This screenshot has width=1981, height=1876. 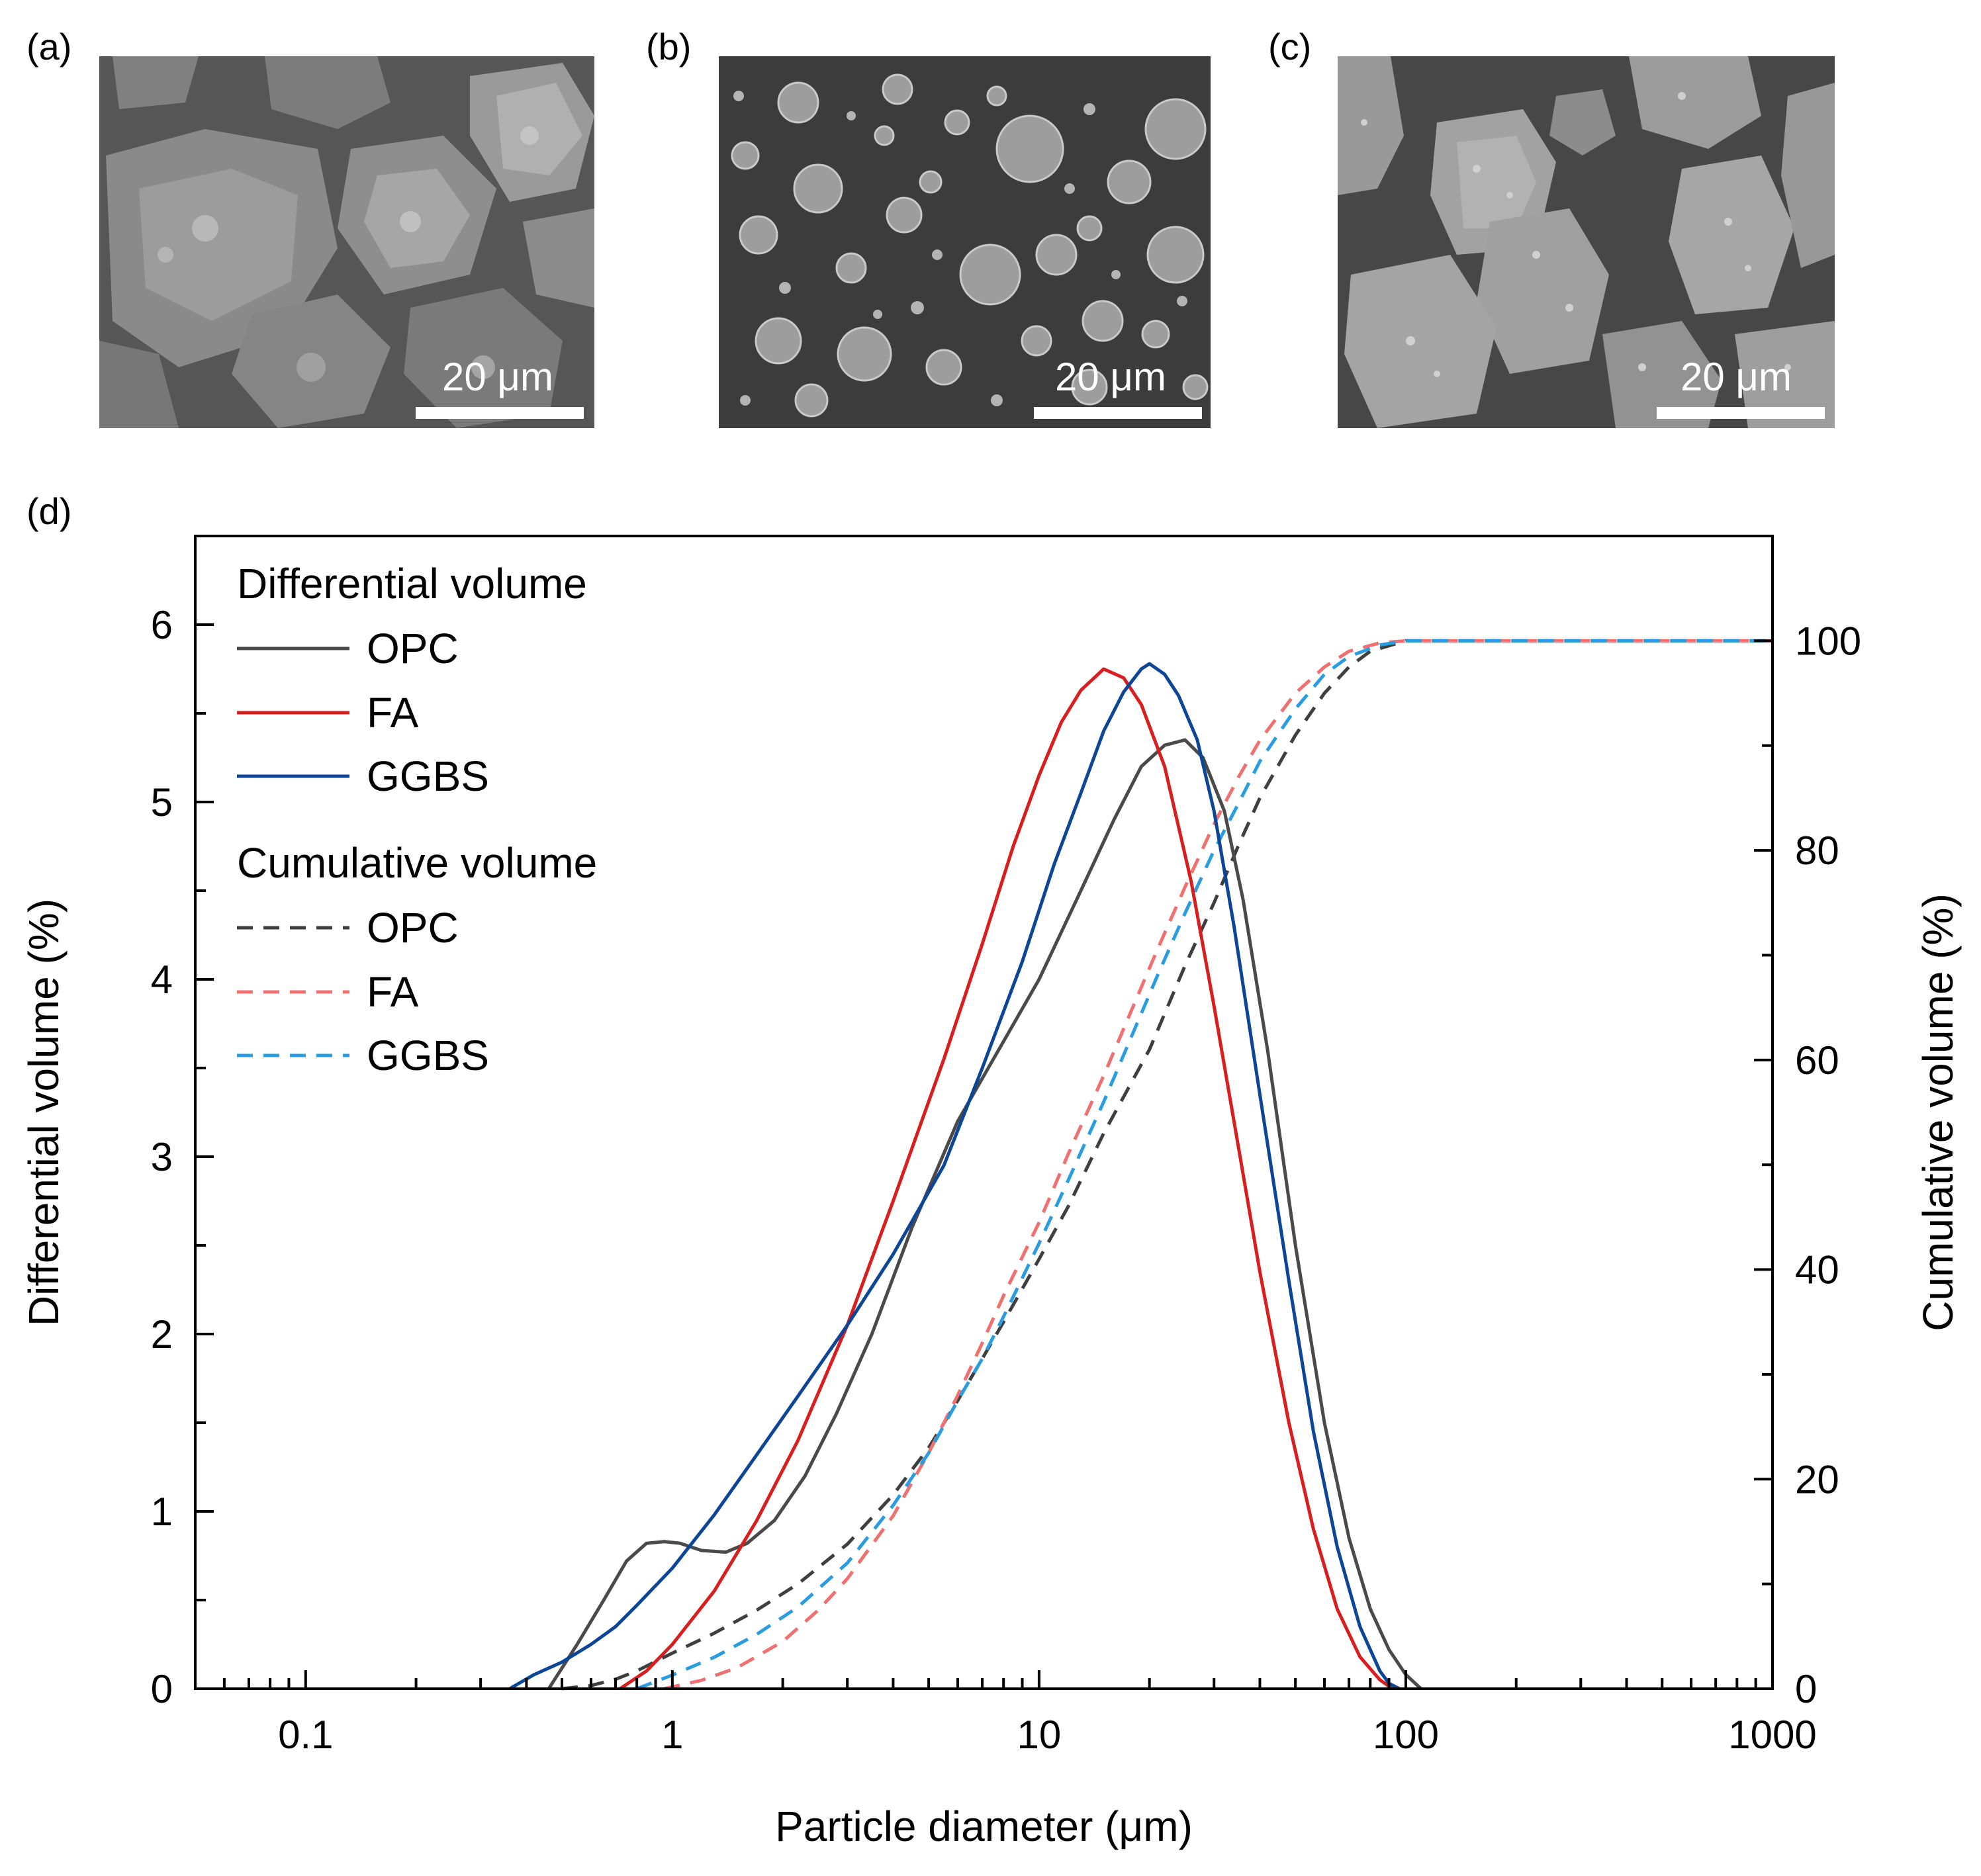 I want to click on scale-bar-a, so click(x=500, y=413).